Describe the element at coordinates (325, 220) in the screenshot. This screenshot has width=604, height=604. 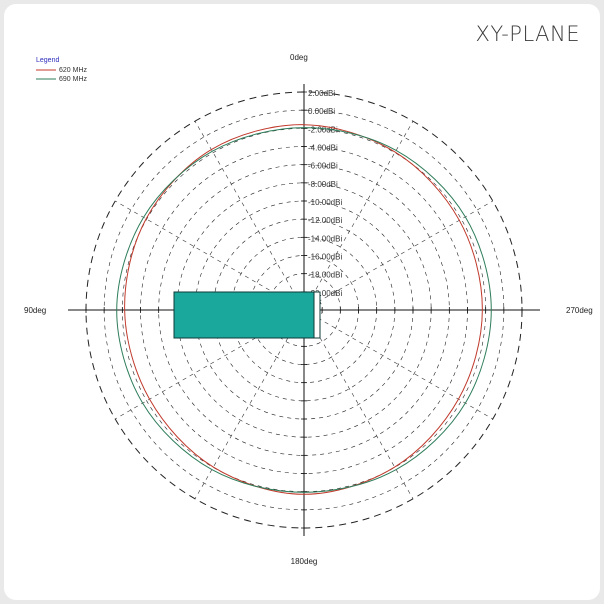
I see `radial-tick-label: -12.00dBi` at that location.